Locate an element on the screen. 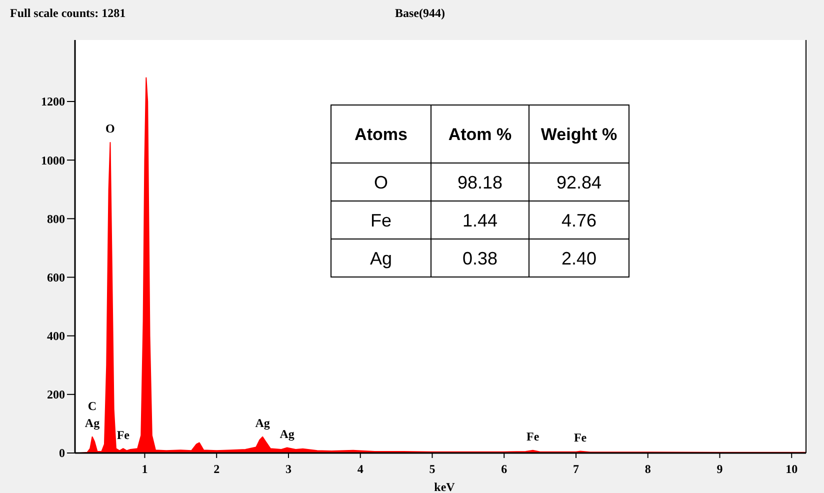  y-tick-label: 200 is located at coordinates (56, 395).